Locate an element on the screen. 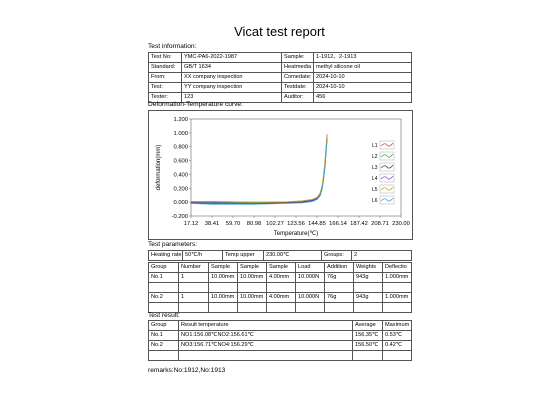 The height and width of the screenshot is (400, 559). series-line-l2 is located at coordinates (259, 170).